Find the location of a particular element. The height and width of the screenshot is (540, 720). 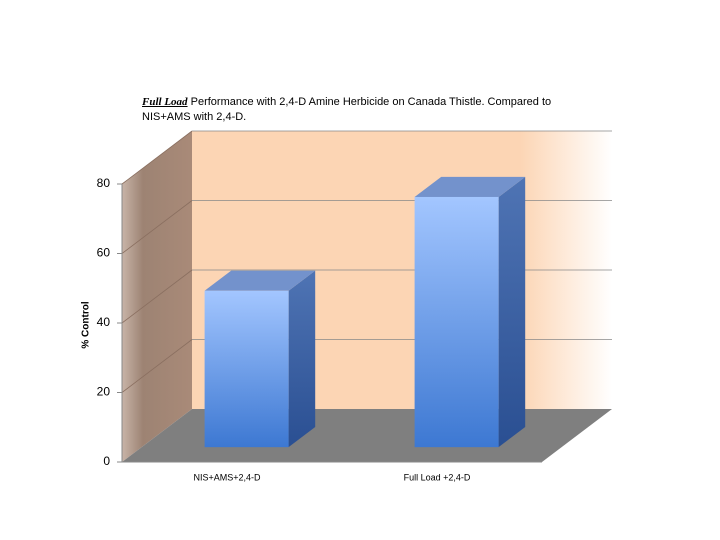

x-tick-label: NIS+AMS+2,4-D is located at coordinates (227, 477).